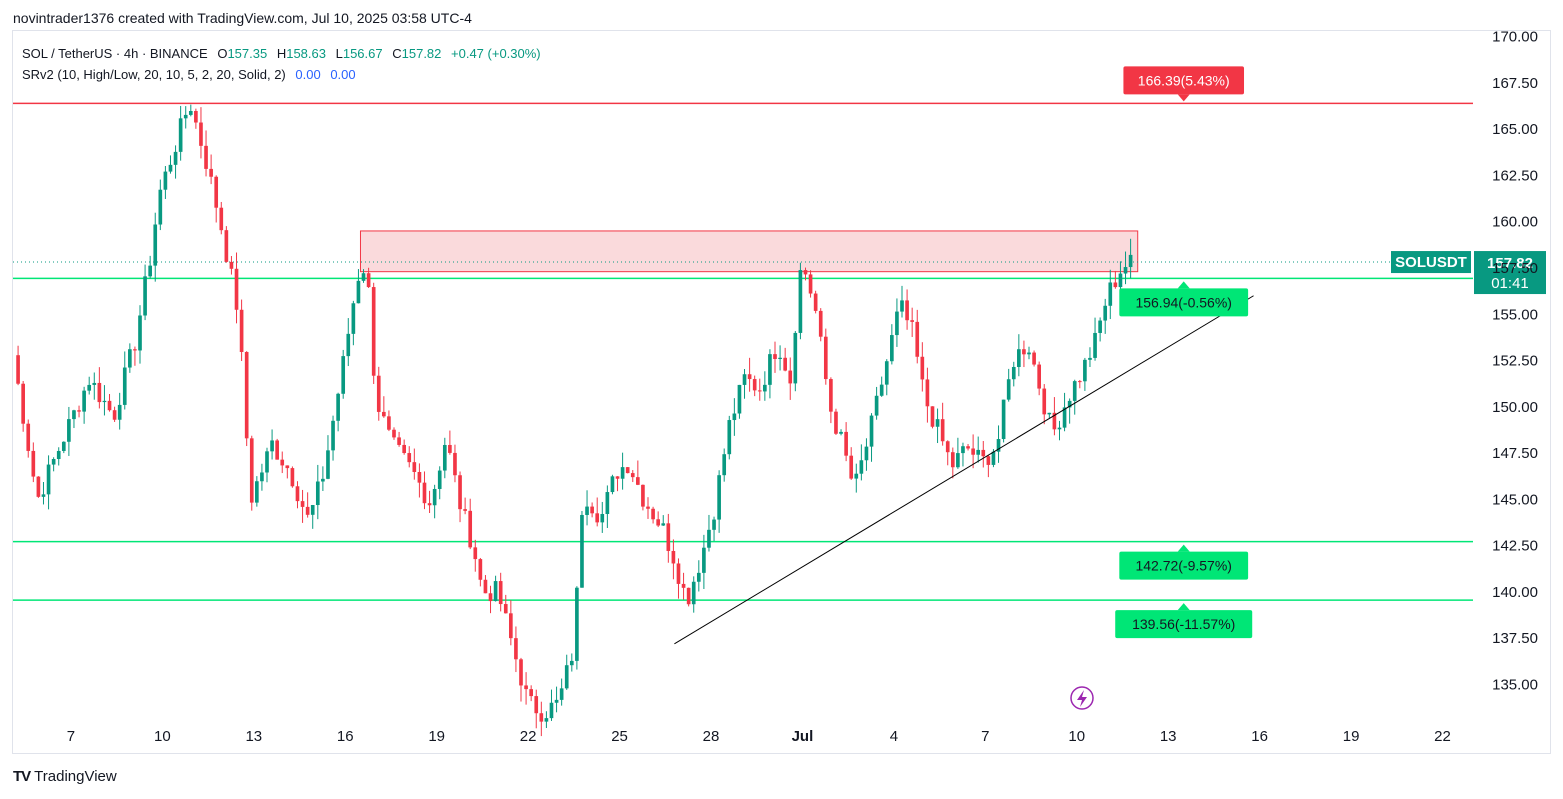 The image size is (1563, 799). I want to click on resistance-zone, so click(749, 251).